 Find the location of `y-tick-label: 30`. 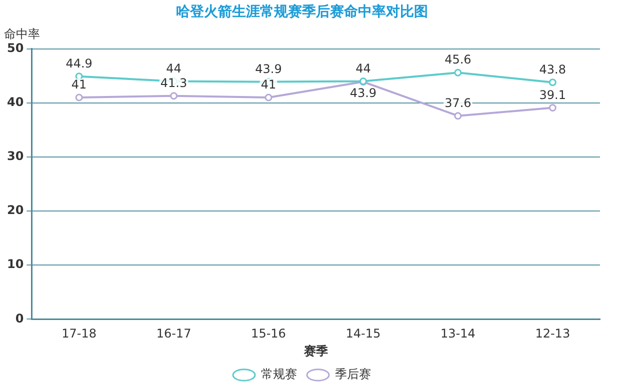

y-tick-label: 30 is located at coordinates (15, 156).